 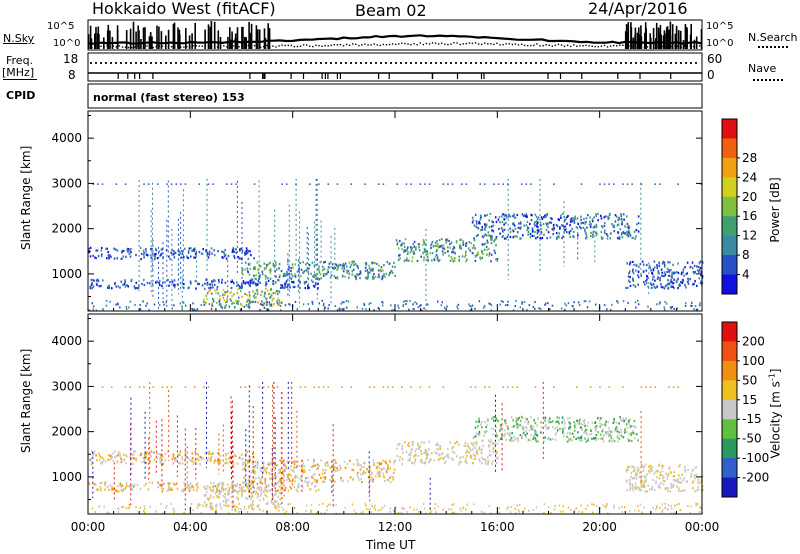 I want to click on y-tick-label: 2000, so click(x=66, y=229).